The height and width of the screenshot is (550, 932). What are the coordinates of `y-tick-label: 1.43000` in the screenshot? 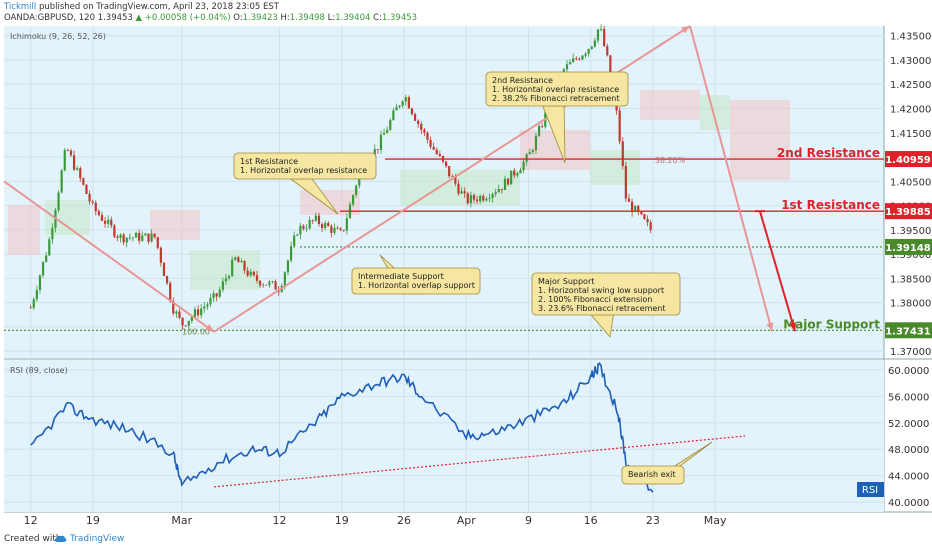 It's located at (910, 61).